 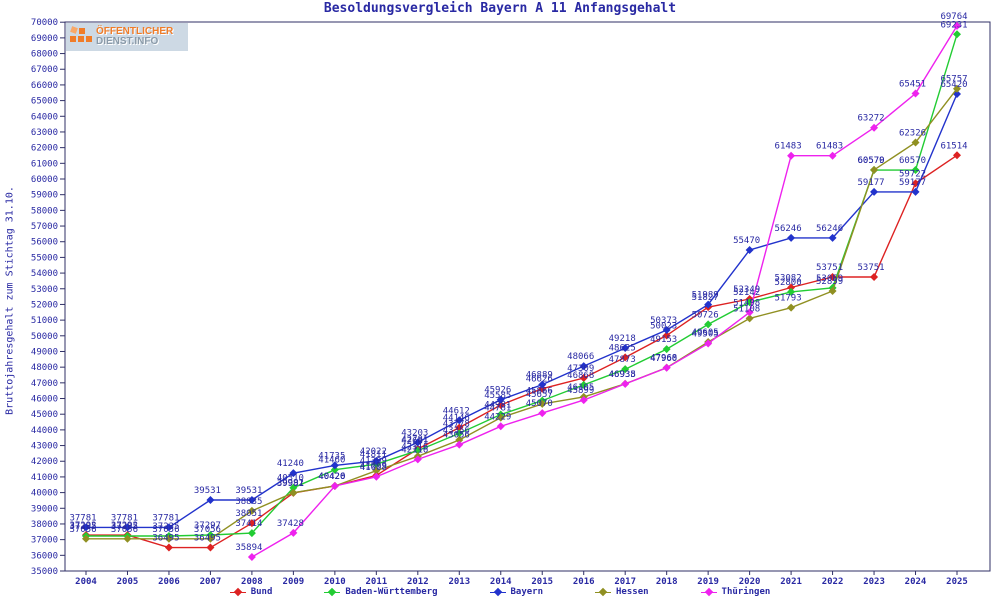 What do you see at coordinates (290, 464) in the screenshot?
I see `data-point-label: 41240` at bounding box center [290, 464].